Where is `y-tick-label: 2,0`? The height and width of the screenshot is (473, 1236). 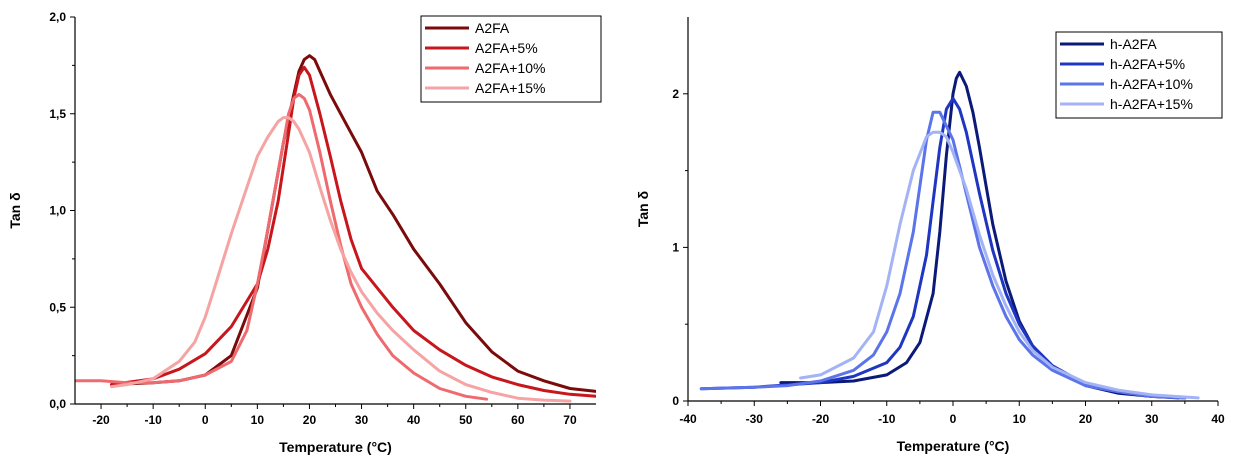 y-tick-label: 2,0 is located at coordinates (57, 17).